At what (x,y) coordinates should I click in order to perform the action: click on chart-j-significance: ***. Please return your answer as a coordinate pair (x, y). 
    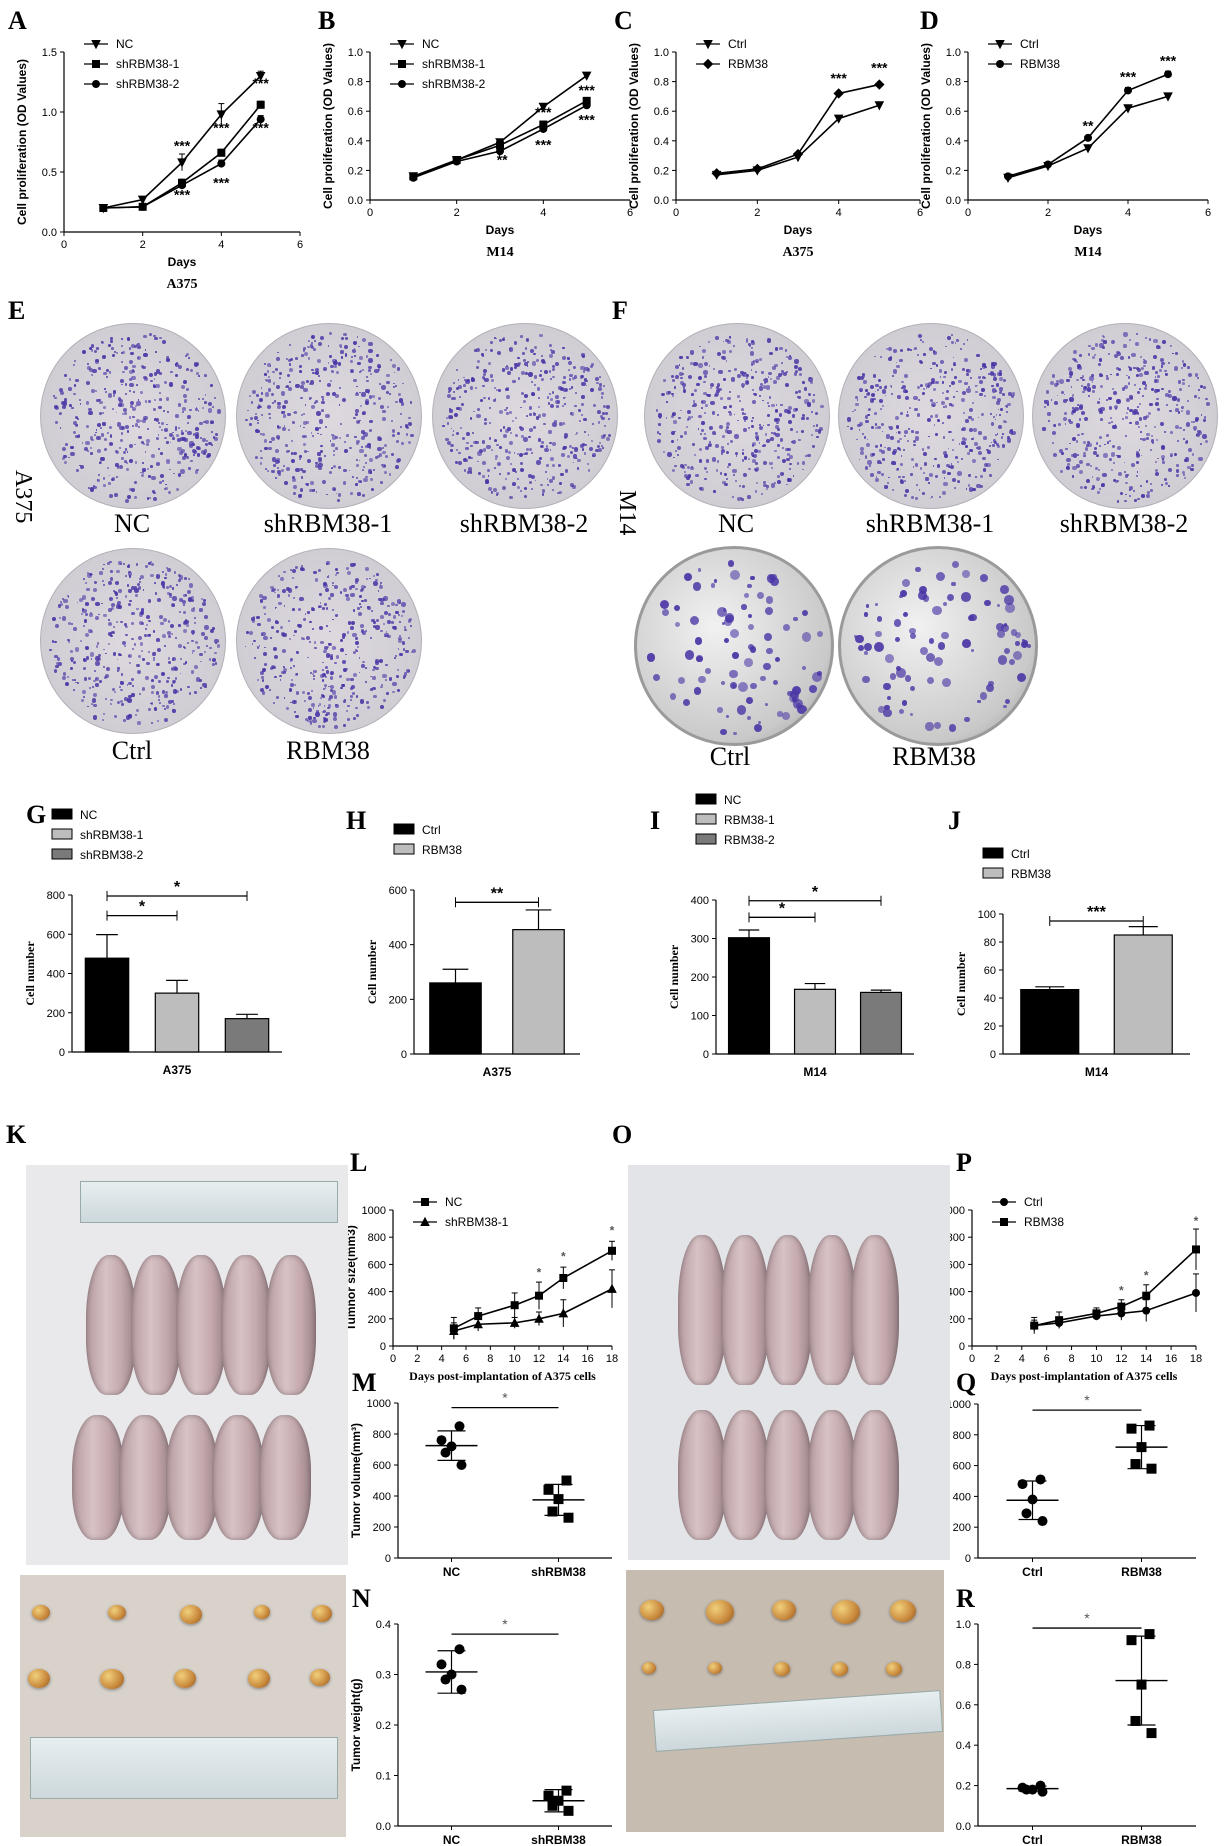
    Looking at the image, I should click on (1096, 912).